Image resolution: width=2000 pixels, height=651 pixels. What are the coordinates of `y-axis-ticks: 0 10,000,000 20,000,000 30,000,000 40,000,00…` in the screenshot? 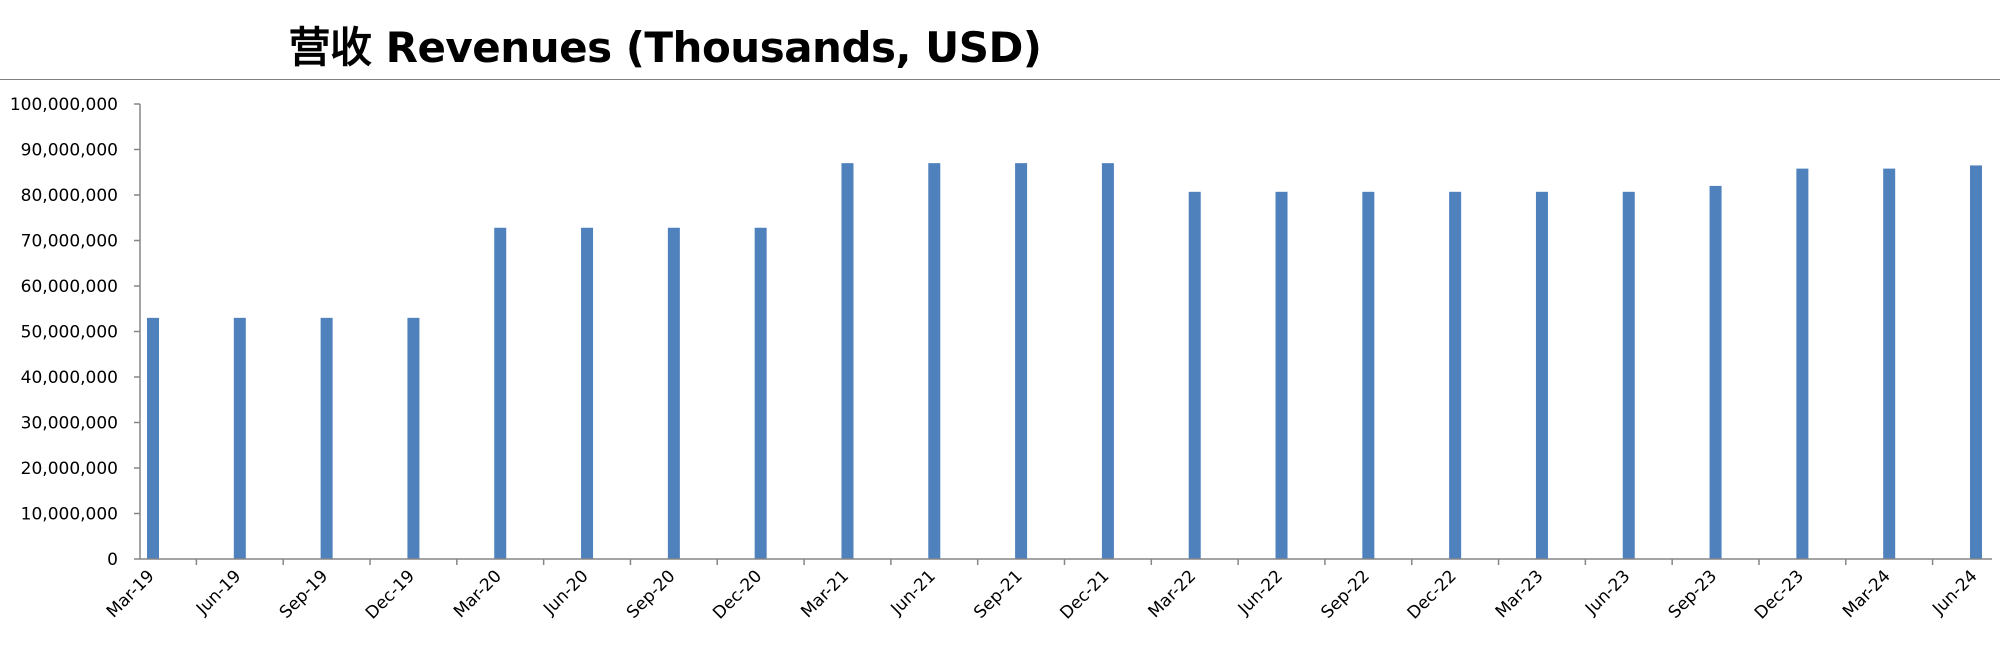 It's located at (75, 332).